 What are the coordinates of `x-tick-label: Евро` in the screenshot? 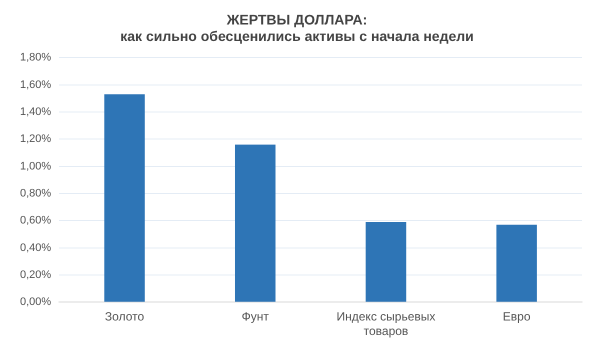 It's located at (516, 317).